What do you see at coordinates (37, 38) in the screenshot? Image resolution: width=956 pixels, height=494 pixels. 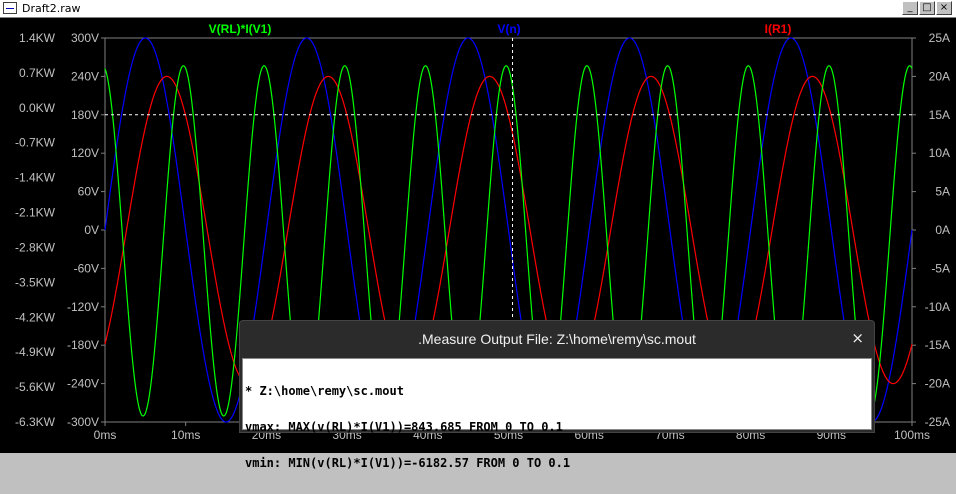 I see `power-axis-label: 1.4KW` at bounding box center [37, 38].